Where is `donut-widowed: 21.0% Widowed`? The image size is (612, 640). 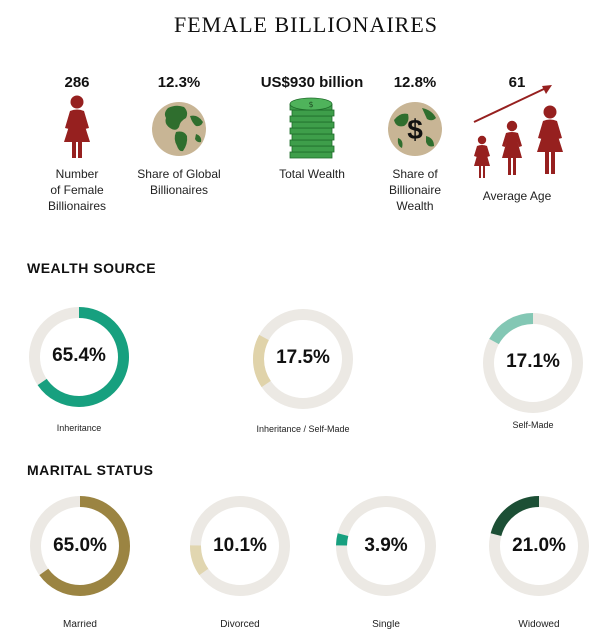
donut-widowed: 21.0% Widowed is located at coordinates (539, 563).